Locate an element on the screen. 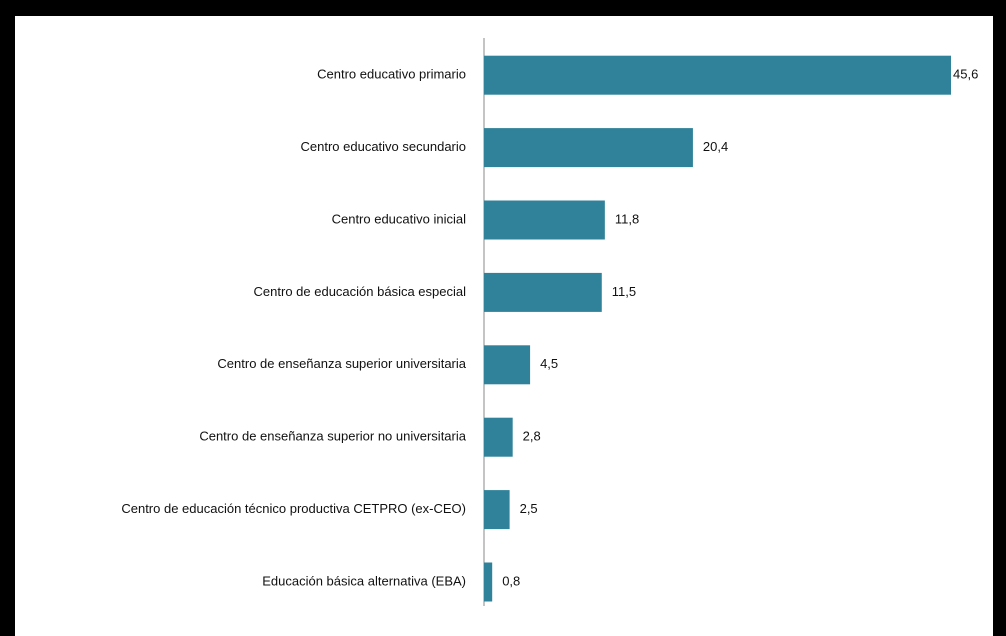 The image size is (1006, 636). category-label: Centro educativo secundario is located at coordinates (384, 146).